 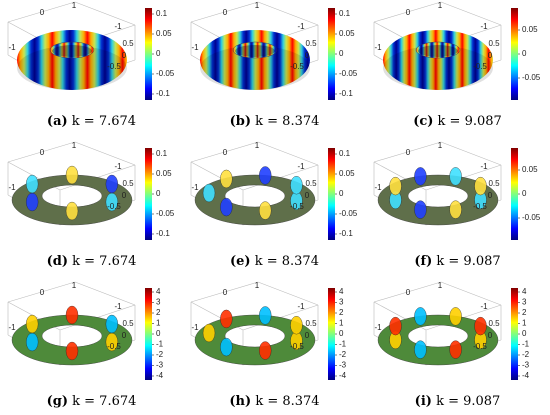 I want to click on caption-label: (c), so click(x=423, y=121).